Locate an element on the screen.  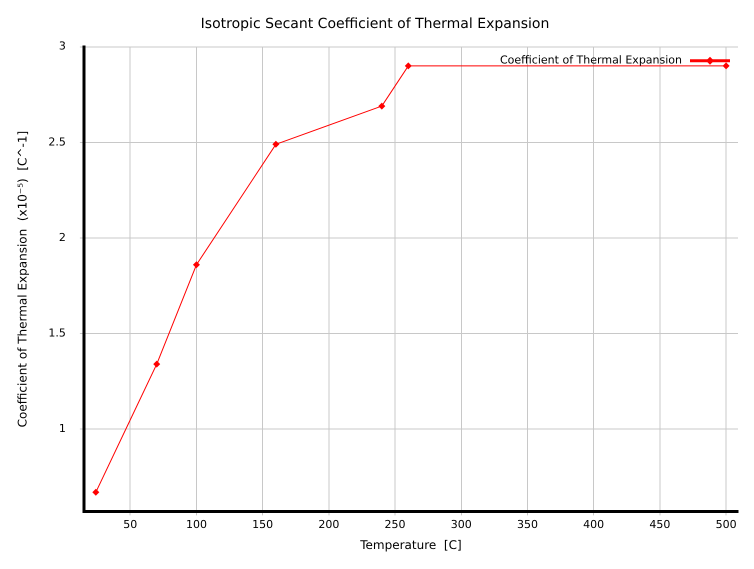
x-tick-label: 200 is located at coordinates (329, 524).